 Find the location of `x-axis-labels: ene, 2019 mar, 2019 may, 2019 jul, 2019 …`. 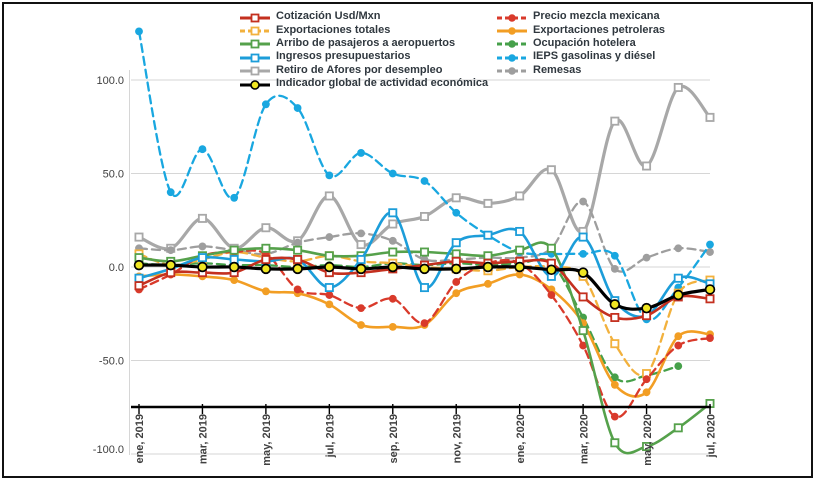

x-axis-labels: ene, 2019 mar, 2019 may, 2019 jul, 2019 … is located at coordinates (426, 440).